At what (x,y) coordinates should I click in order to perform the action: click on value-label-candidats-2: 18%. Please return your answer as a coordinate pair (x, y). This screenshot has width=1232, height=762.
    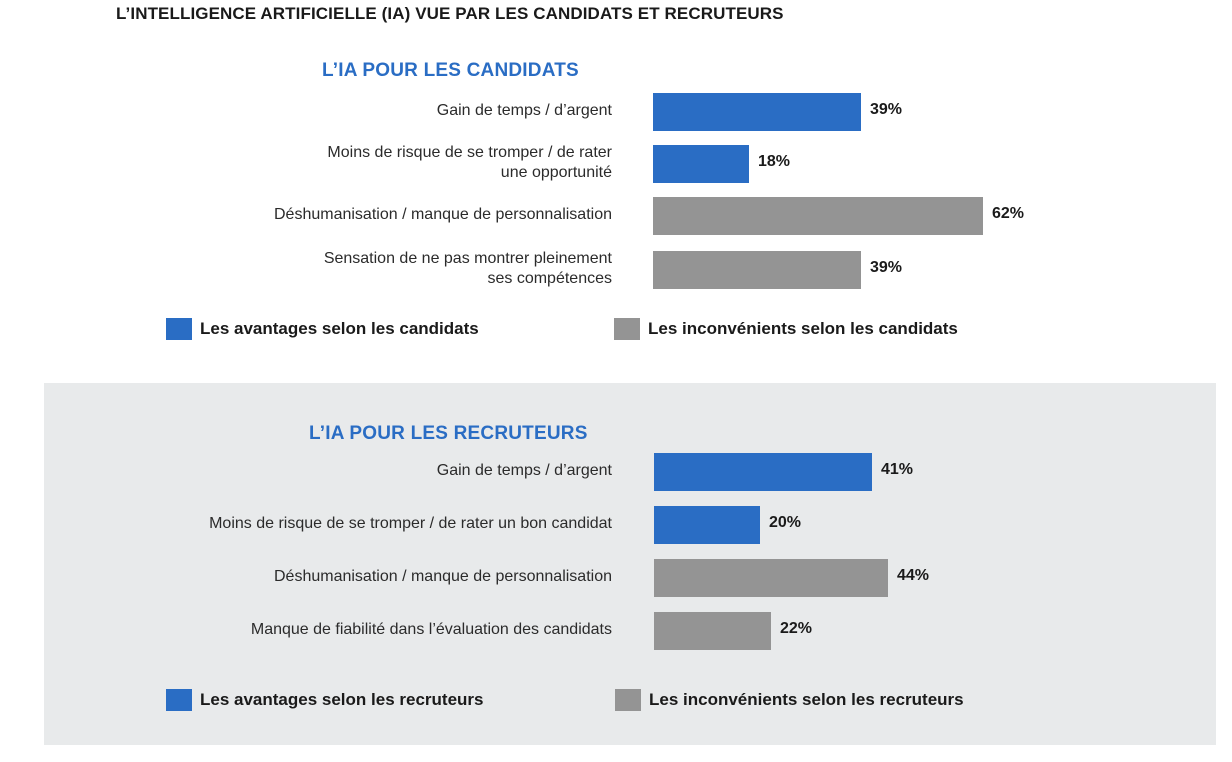
    Looking at the image, I should click on (774, 161).